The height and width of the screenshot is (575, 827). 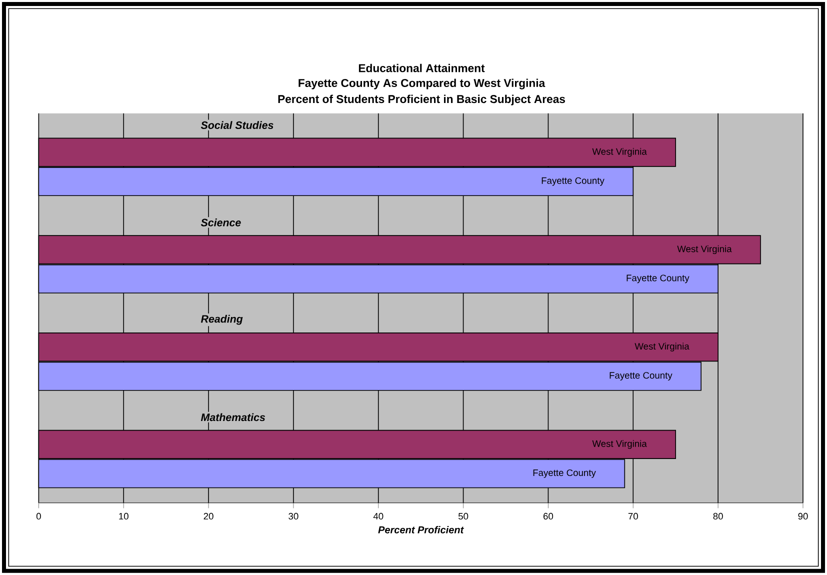 What do you see at coordinates (421, 530) in the screenshot?
I see `x-axis-title: Percent Proficient` at bounding box center [421, 530].